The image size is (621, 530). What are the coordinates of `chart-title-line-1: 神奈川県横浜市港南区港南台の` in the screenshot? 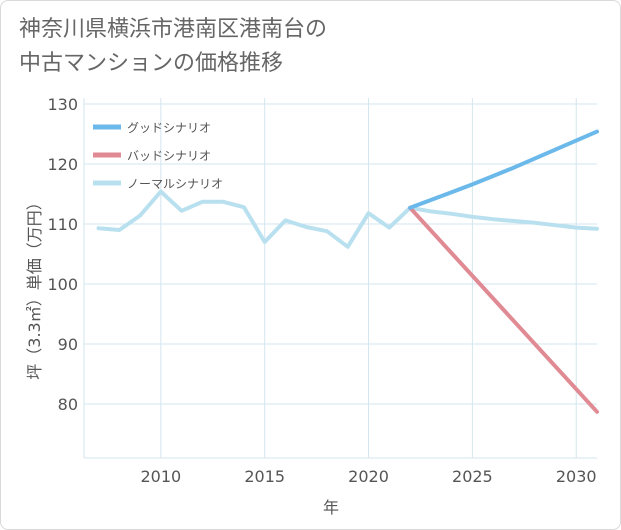 It's located at (173, 29).